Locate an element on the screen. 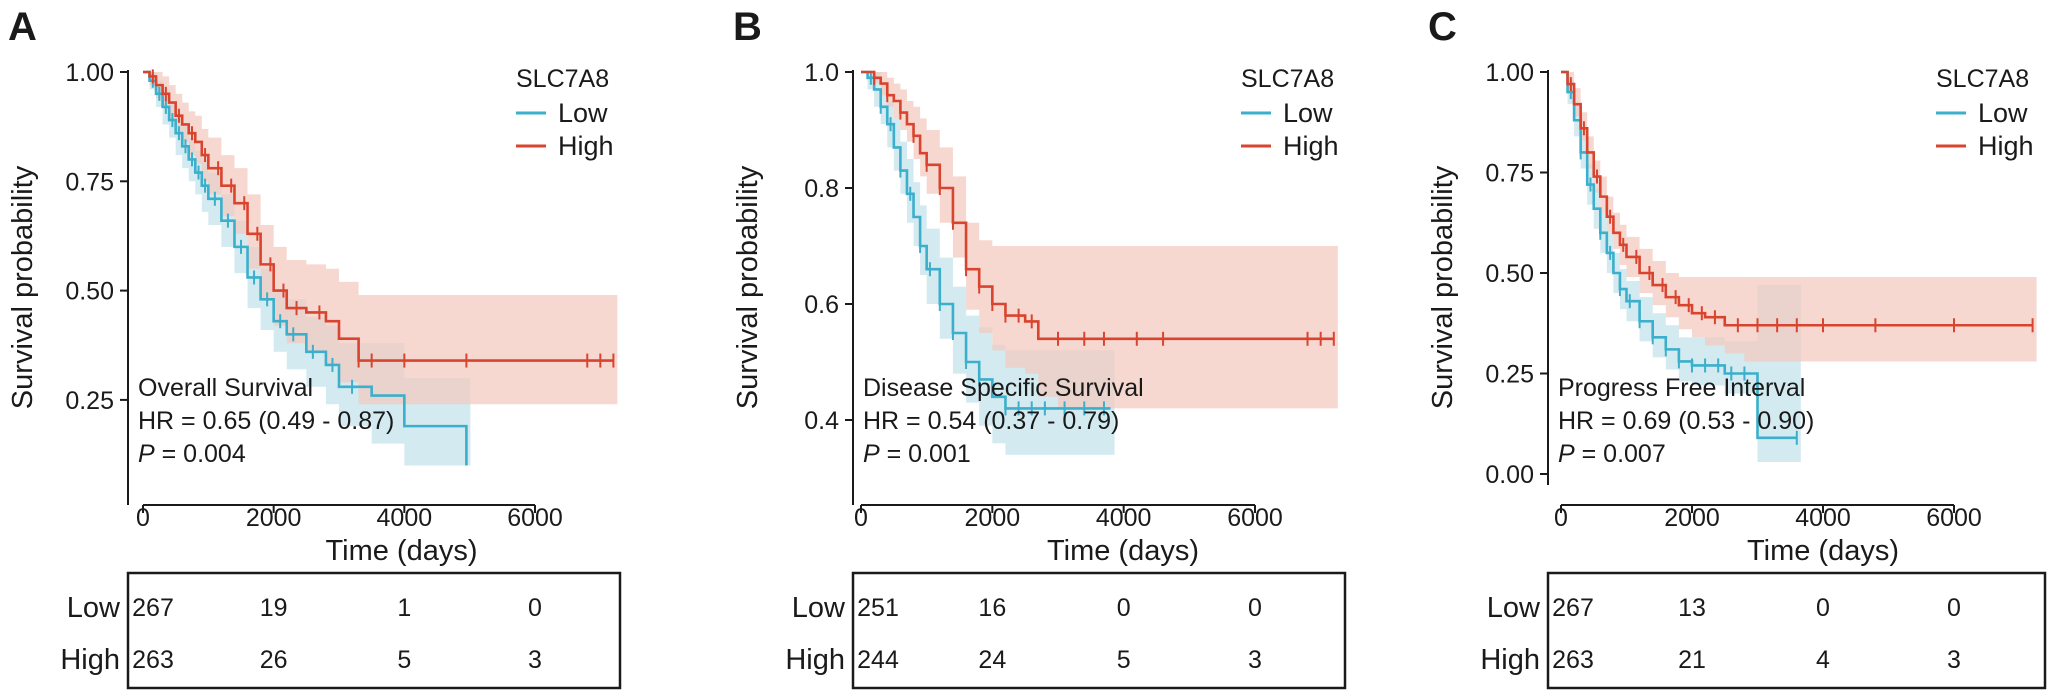  hazard-ratio-text: HR = 0.65 (0.49 - 0.87) is located at coordinates (266, 421).